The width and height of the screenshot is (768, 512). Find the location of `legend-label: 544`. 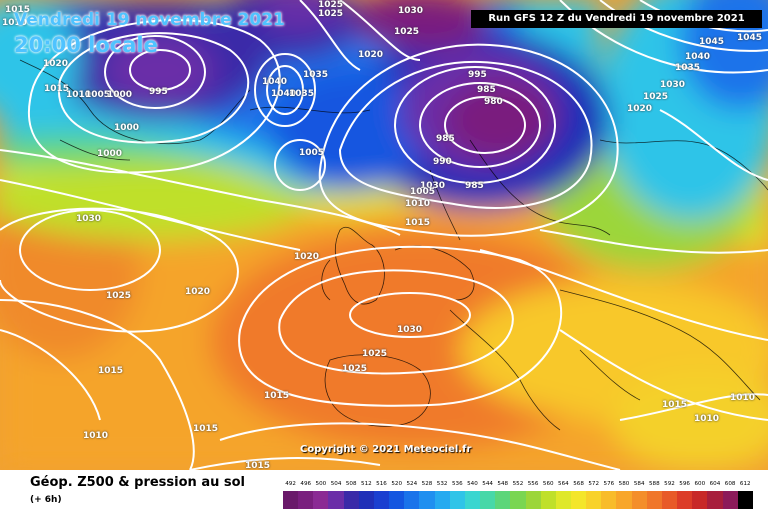

legend-label: 544 is located at coordinates (487, 484).